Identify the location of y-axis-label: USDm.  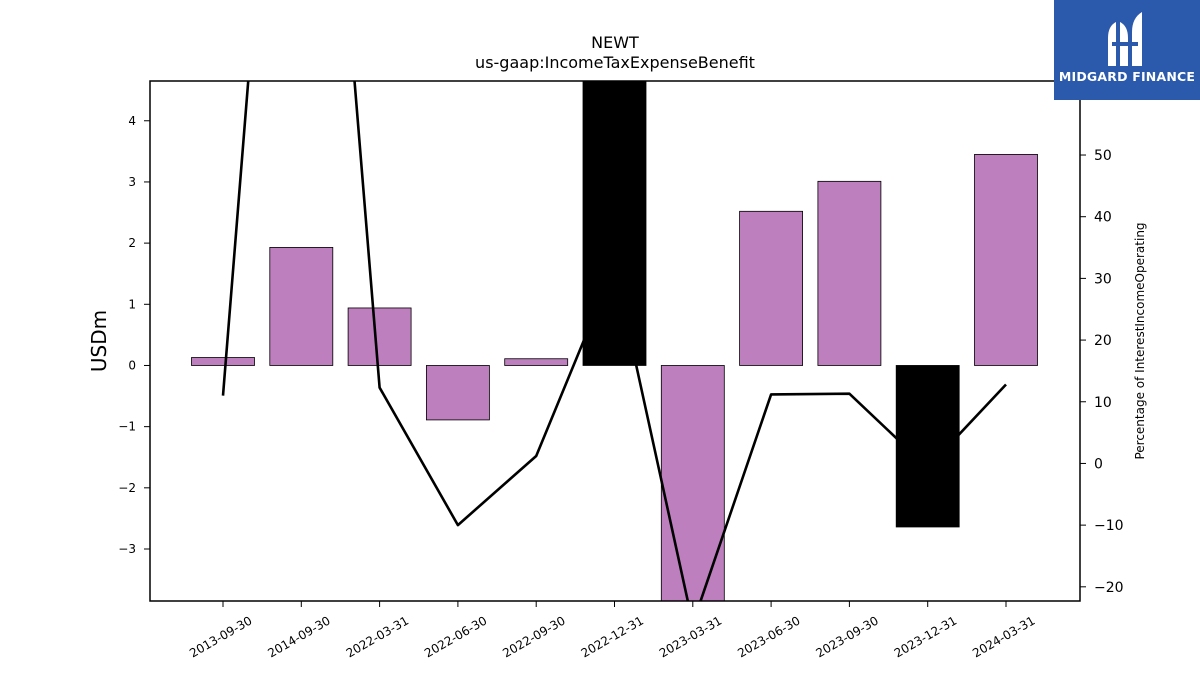
(99, 341).